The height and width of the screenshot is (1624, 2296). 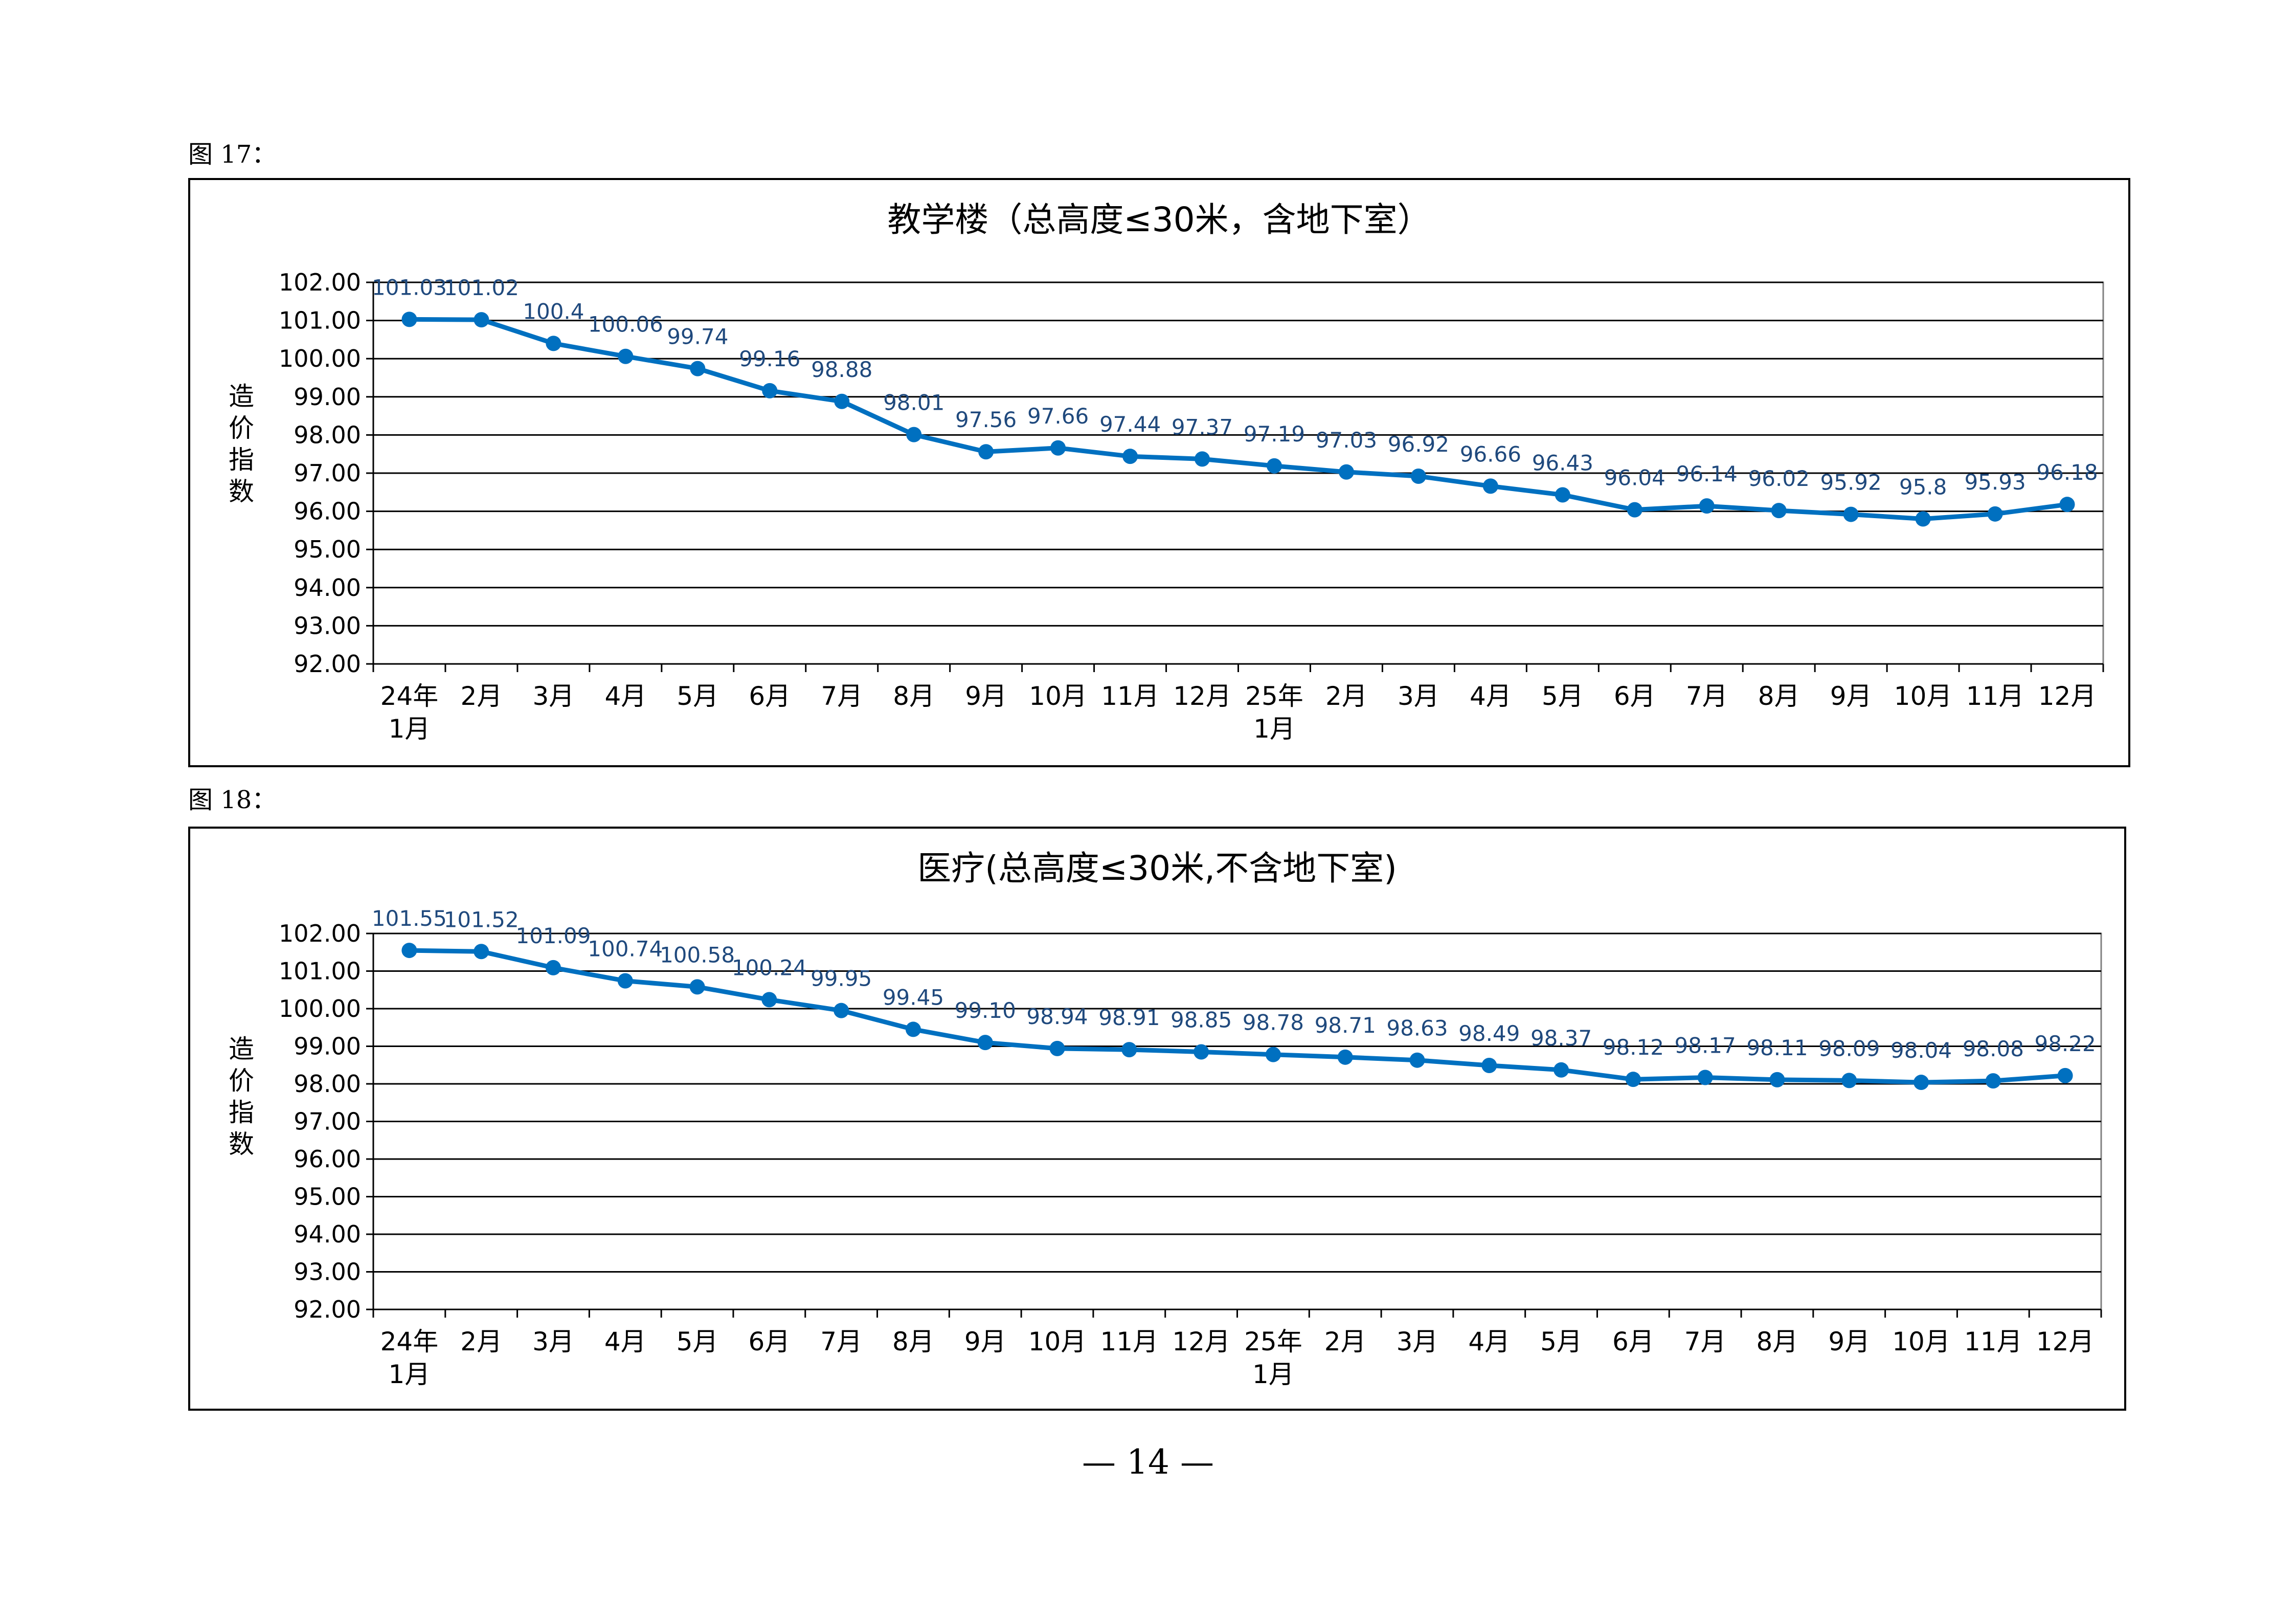 What do you see at coordinates (410, 919) in the screenshot?
I see `data-label: 101.55` at bounding box center [410, 919].